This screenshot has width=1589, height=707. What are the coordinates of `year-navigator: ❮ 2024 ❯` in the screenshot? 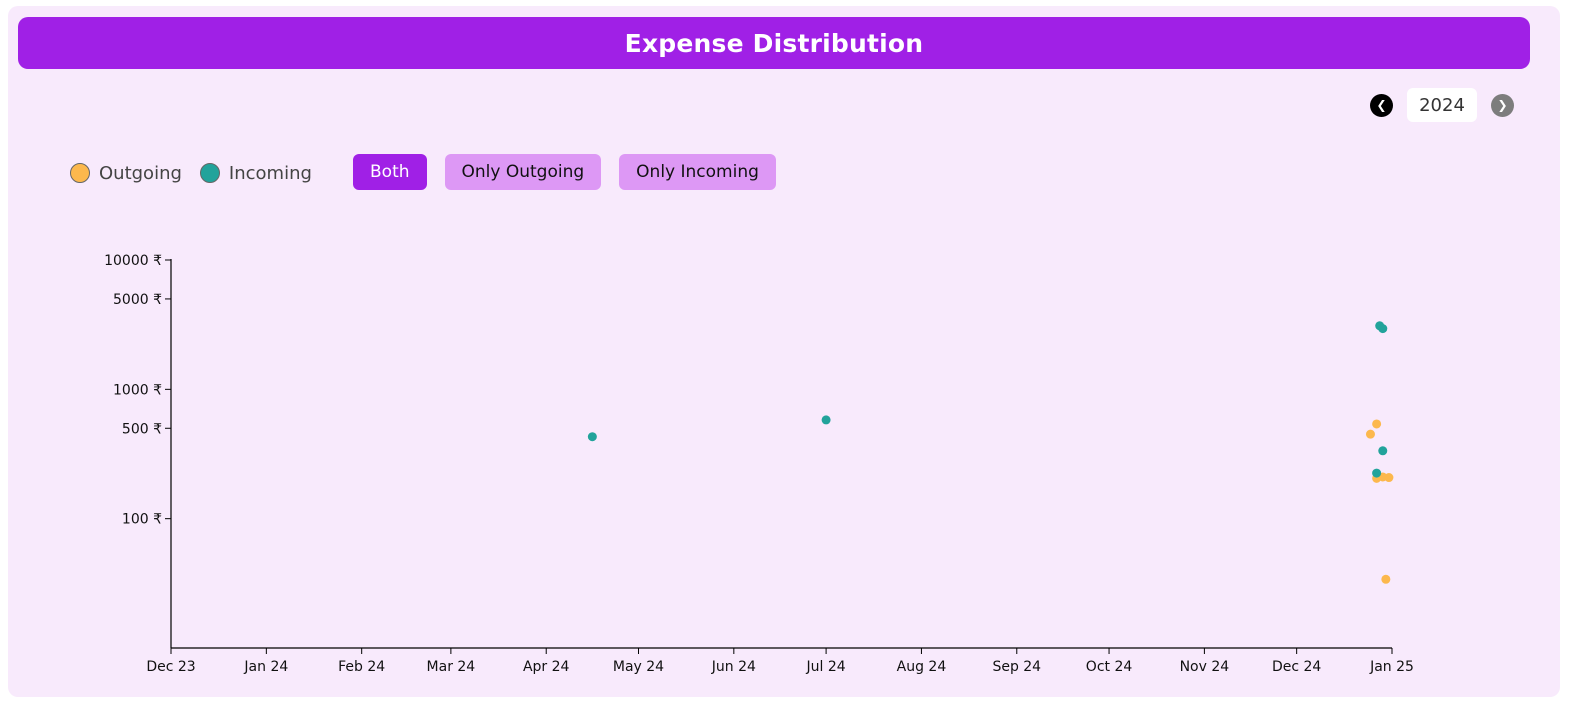 It's located at (1442, 105).